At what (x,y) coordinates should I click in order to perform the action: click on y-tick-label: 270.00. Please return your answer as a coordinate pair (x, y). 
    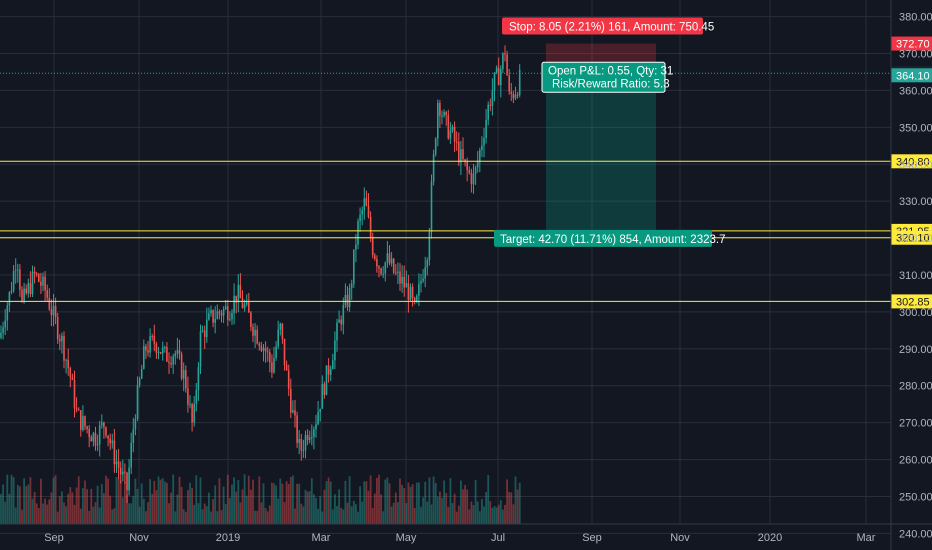
    Looking at the image, I should click on (915, 424).